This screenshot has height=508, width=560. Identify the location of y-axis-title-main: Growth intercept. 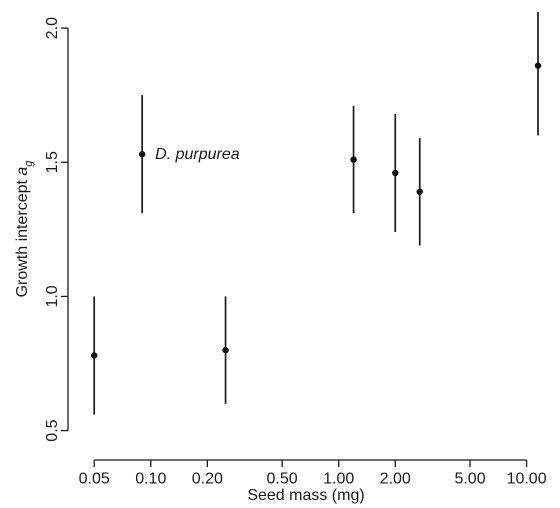
(22, 237).